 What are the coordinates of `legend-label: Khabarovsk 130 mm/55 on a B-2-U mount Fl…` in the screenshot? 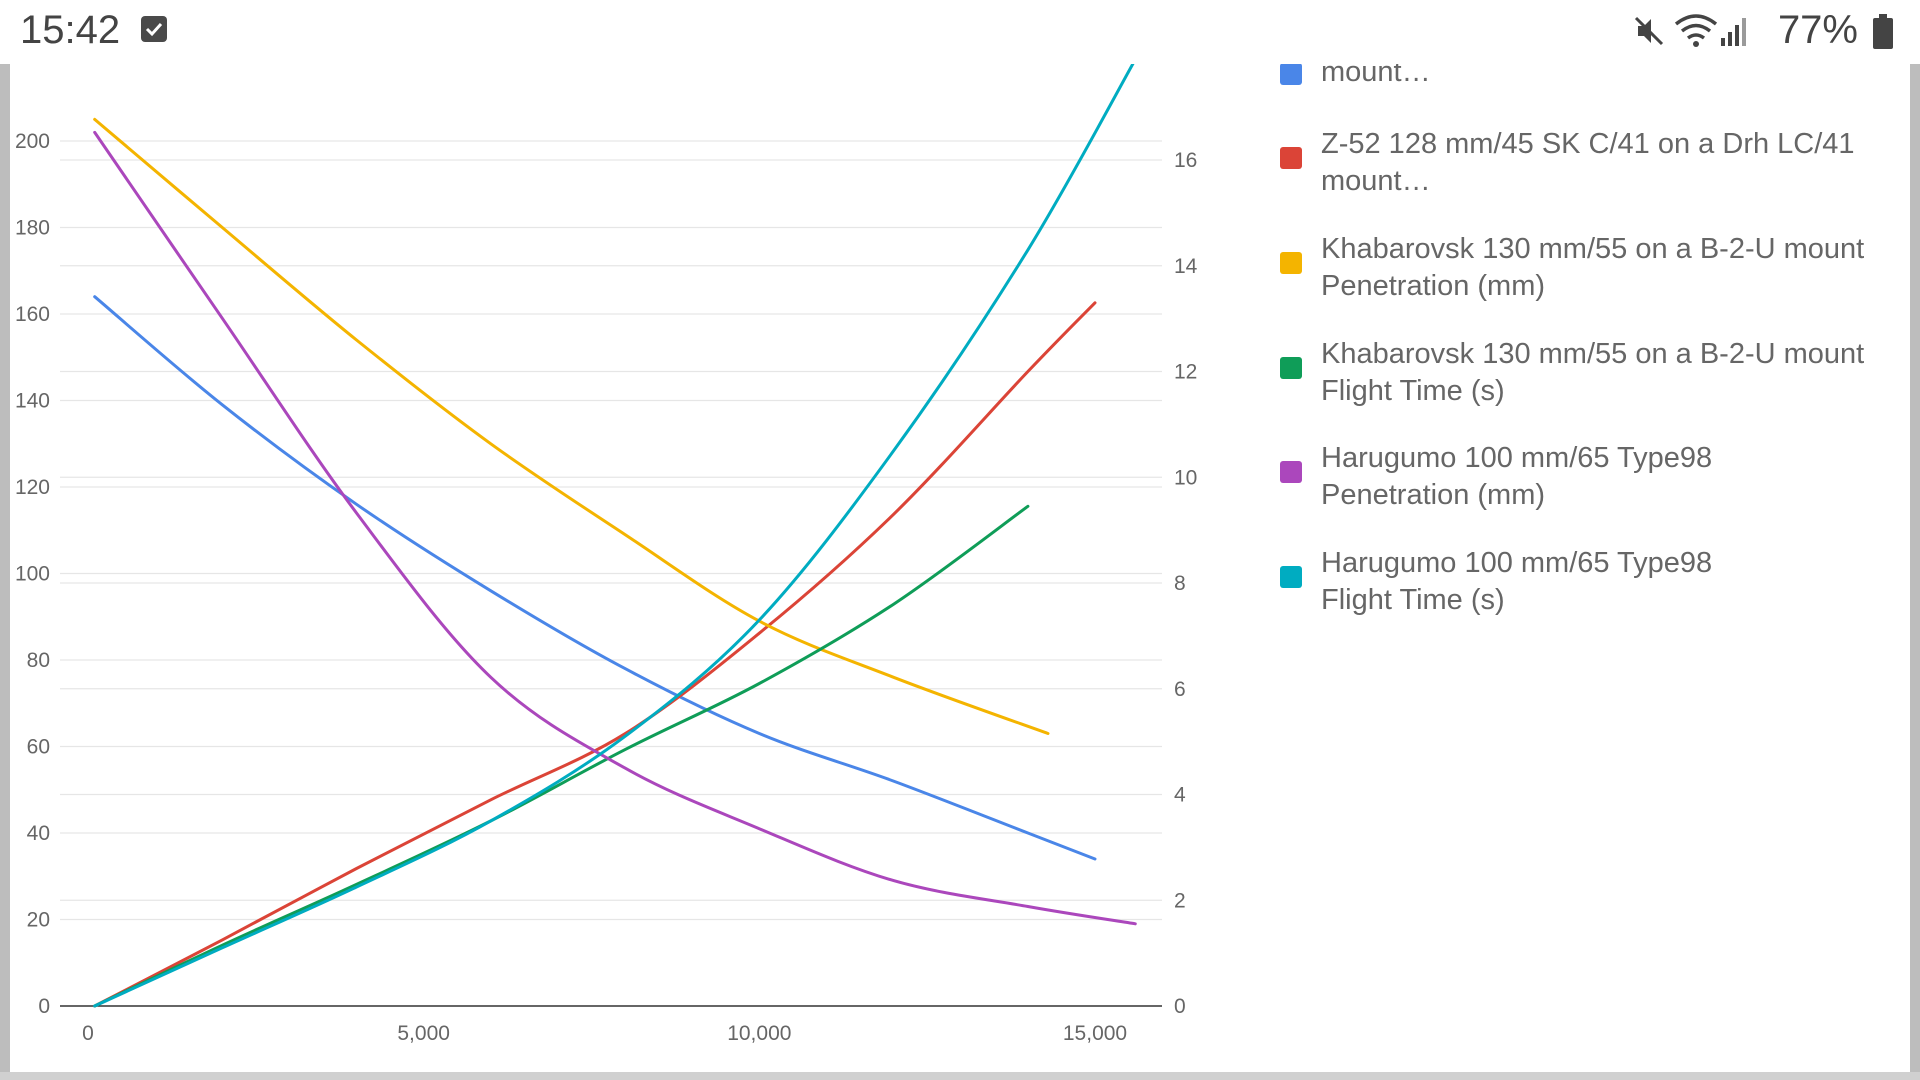 It's located at (1593, 372).